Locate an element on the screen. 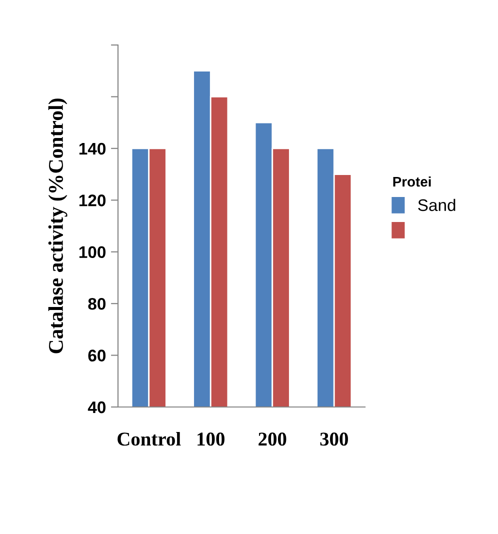  x-tick-label: 200 is located at coordinates (272, 439).